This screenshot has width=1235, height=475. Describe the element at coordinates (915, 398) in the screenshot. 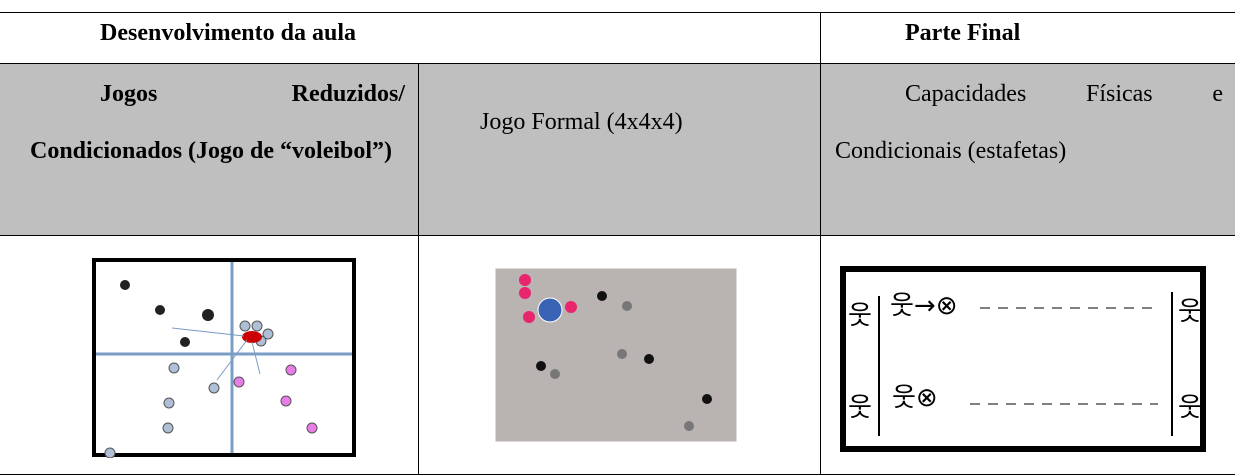

I see `svg-text: 웃⊗` at that location.